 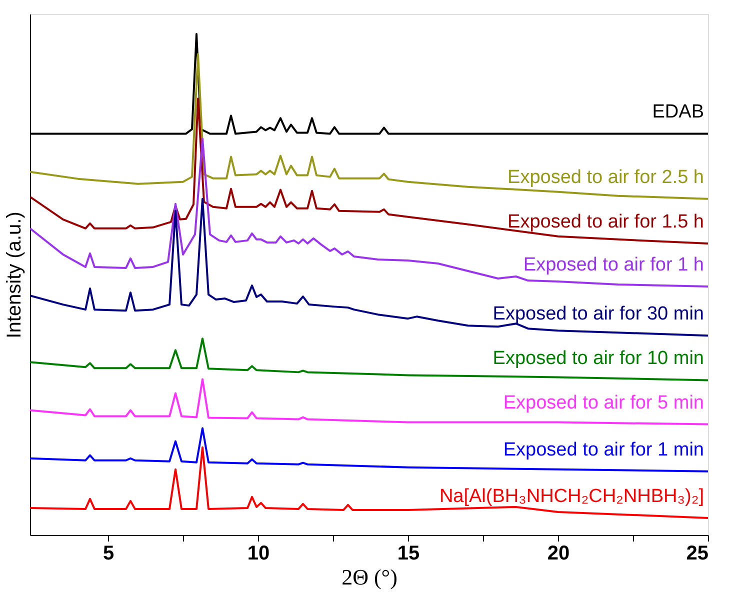 What do you see at coordinates (558, 553) in the screenshot?
I see `x-tick-label: 20` at bounding box center [558, 553].